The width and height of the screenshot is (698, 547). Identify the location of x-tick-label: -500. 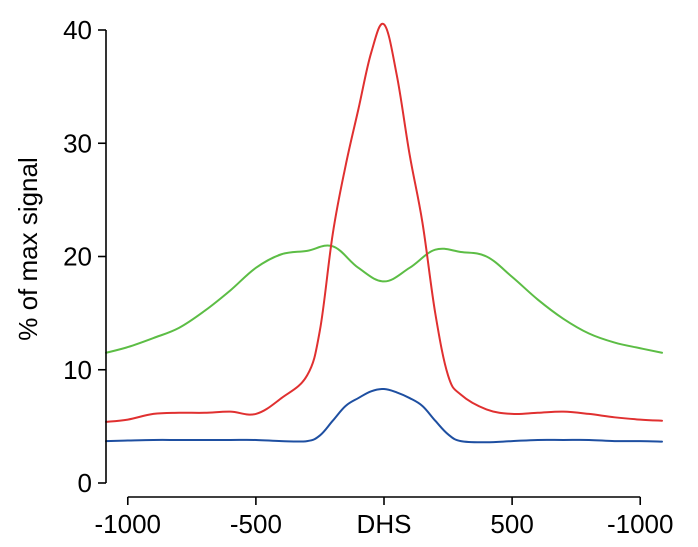
(256, 524).